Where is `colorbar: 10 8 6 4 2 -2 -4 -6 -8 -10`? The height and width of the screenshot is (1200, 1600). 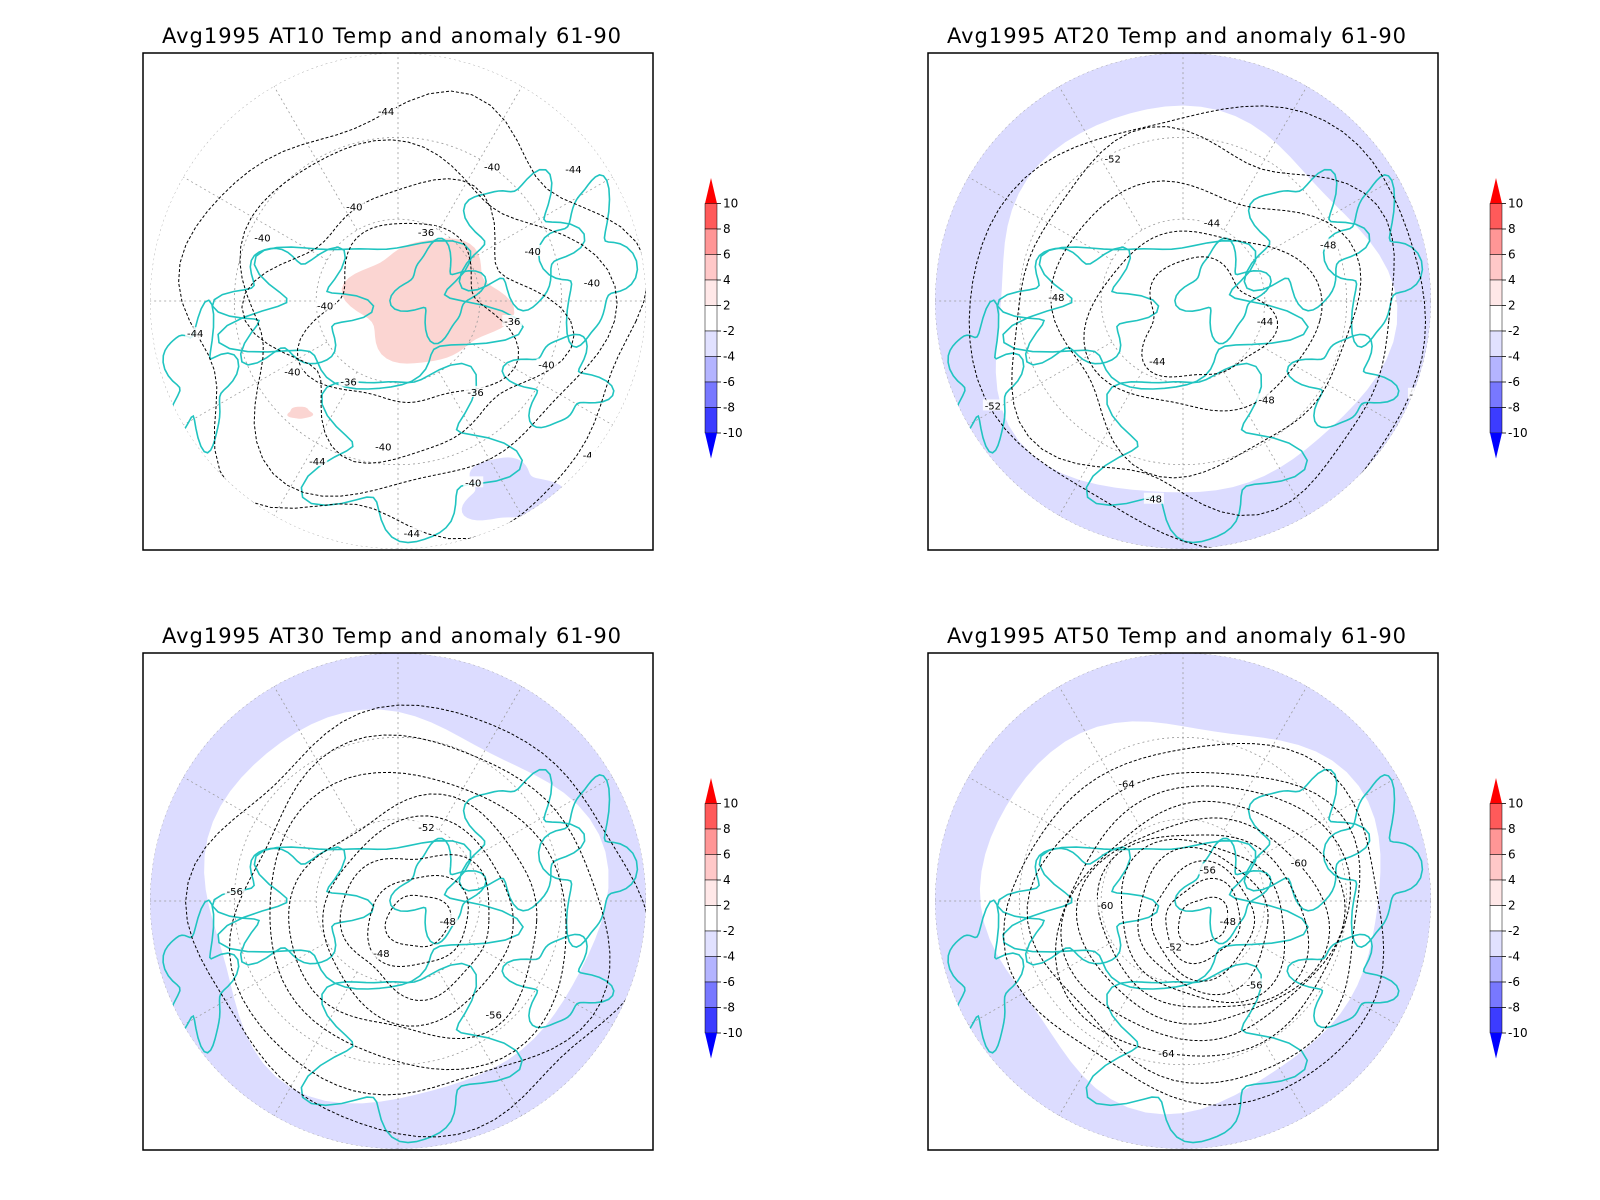 colorbar: 10 8 6 4 2 -2 -4 -6 -8 -10 is located at coordinates (1508, 318).